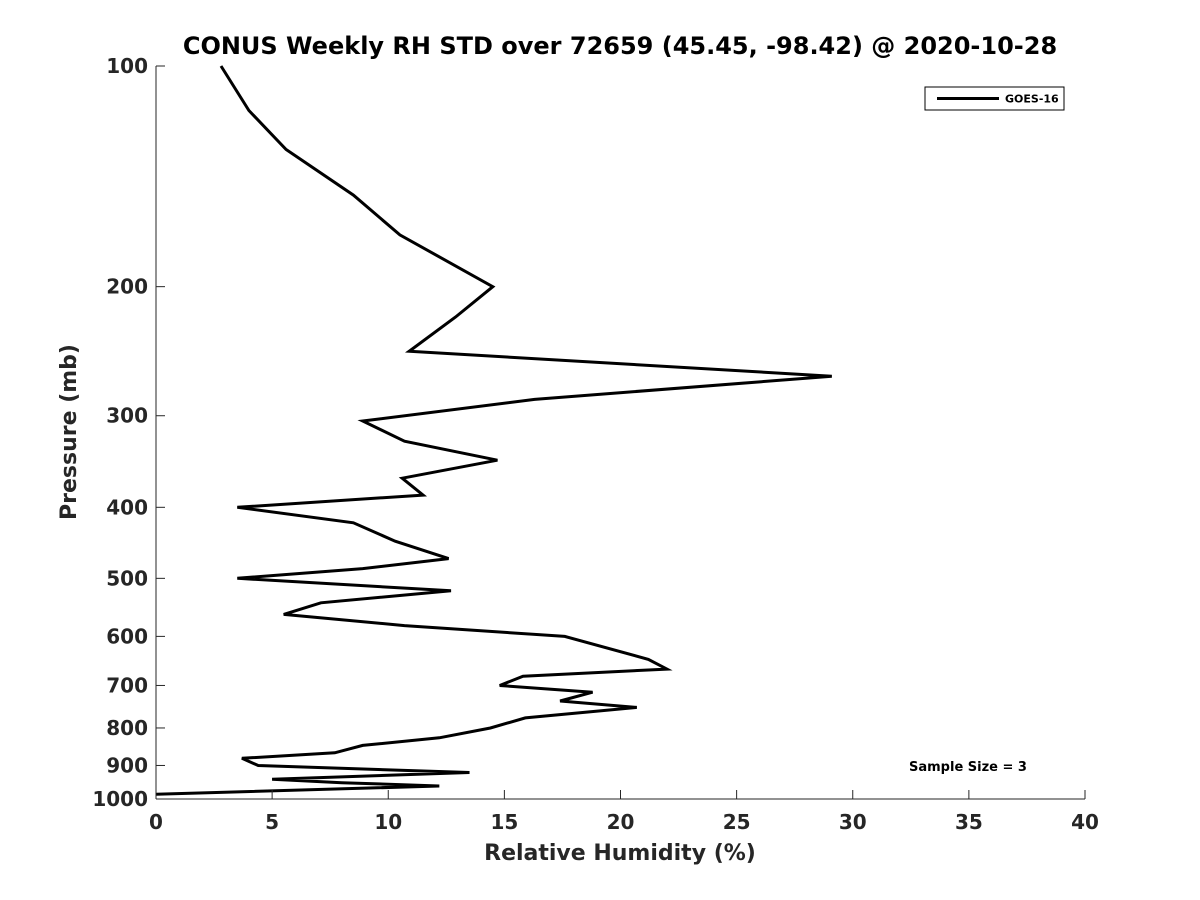 This screenshot has height=900, width=1200. I want to click on y-axis-ticks: 100 200 300 400 500 600 700 800 900 1000, so click(128, 432).